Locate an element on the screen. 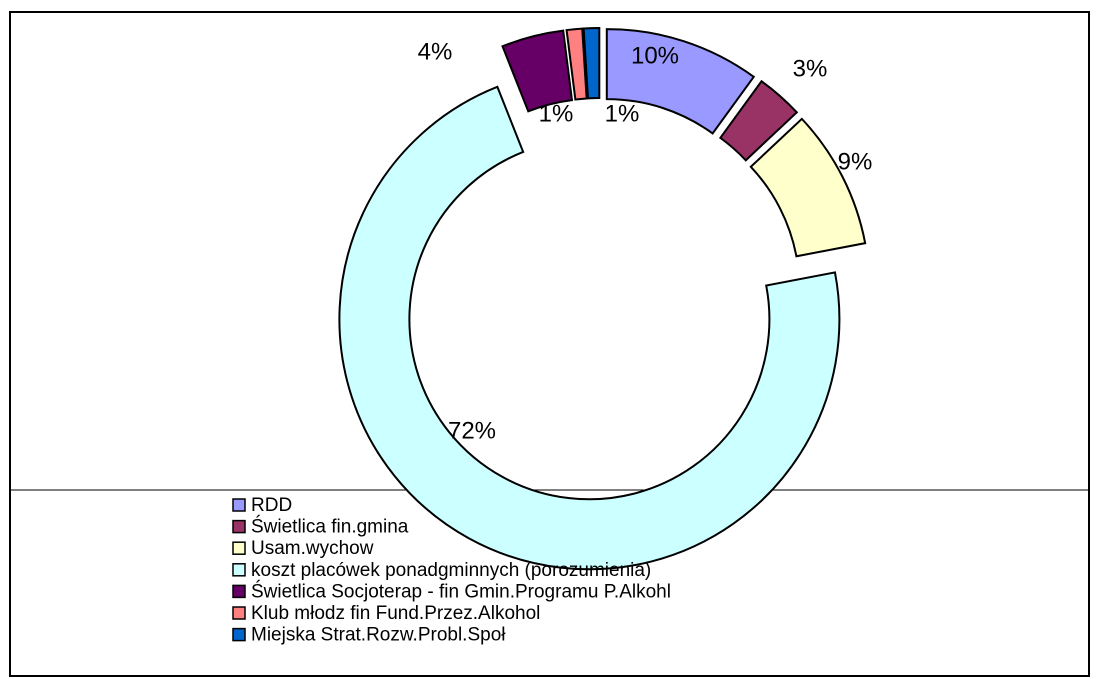 The width and height of the screenshot is (1096, 679). data-label: 10% is located at coordinates (655, 55).